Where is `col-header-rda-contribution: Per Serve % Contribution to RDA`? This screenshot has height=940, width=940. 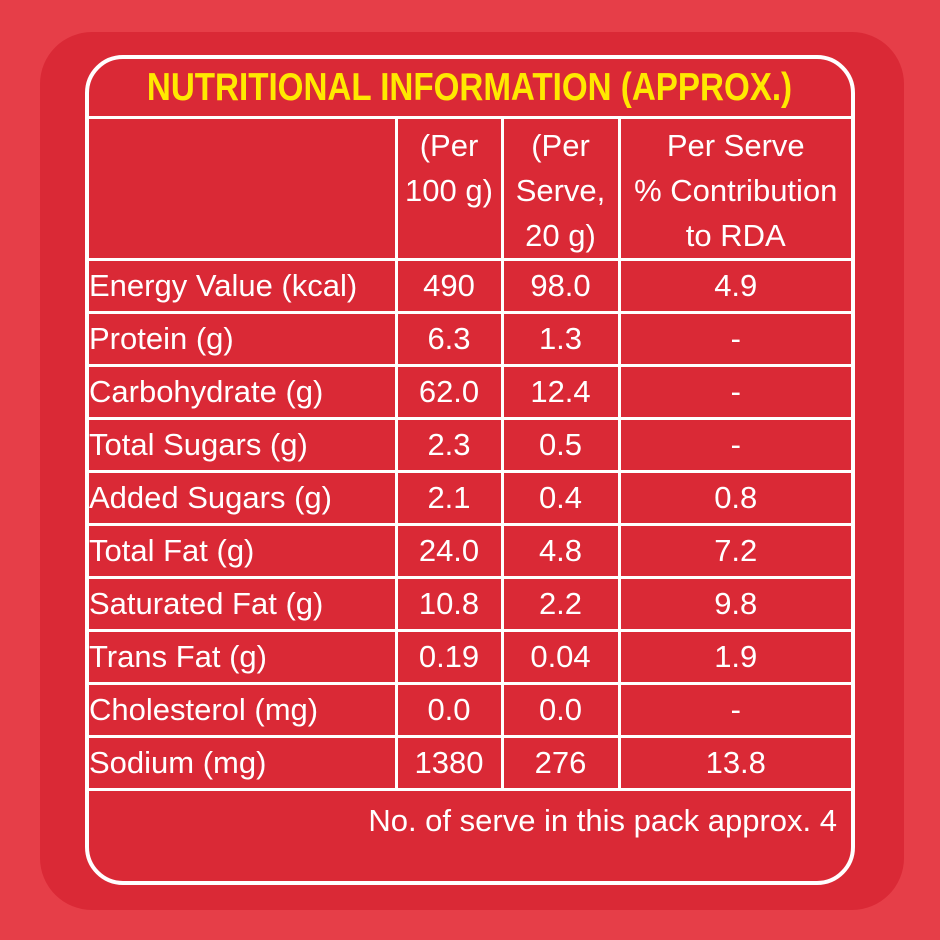 col-header-rda-contribution: Per Serve % Contribution to RDA is located at coordinates (735, 190).